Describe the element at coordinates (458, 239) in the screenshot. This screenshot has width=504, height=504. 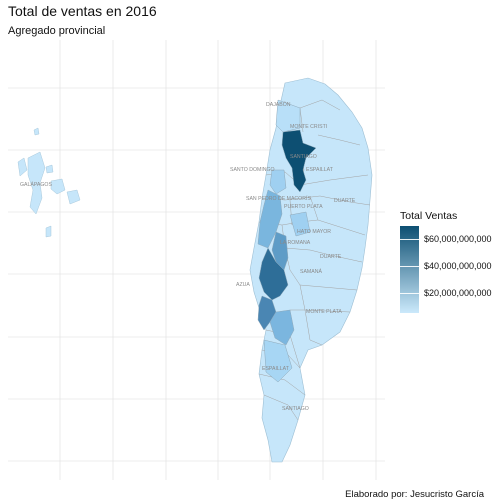
I see `legend-label: $60,000,000,000` at that location.